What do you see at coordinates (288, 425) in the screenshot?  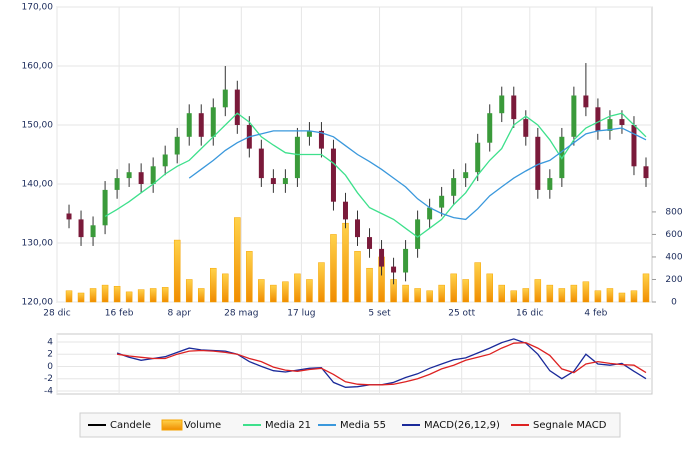 I see `legend-label: Media 21` at bounding box center [288, 425].